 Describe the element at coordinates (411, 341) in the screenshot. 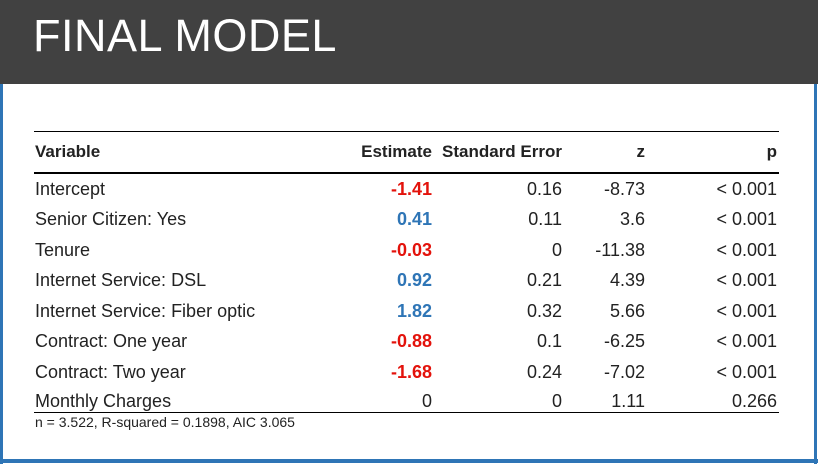

I see `cell-estimate: -0.88` at that location.